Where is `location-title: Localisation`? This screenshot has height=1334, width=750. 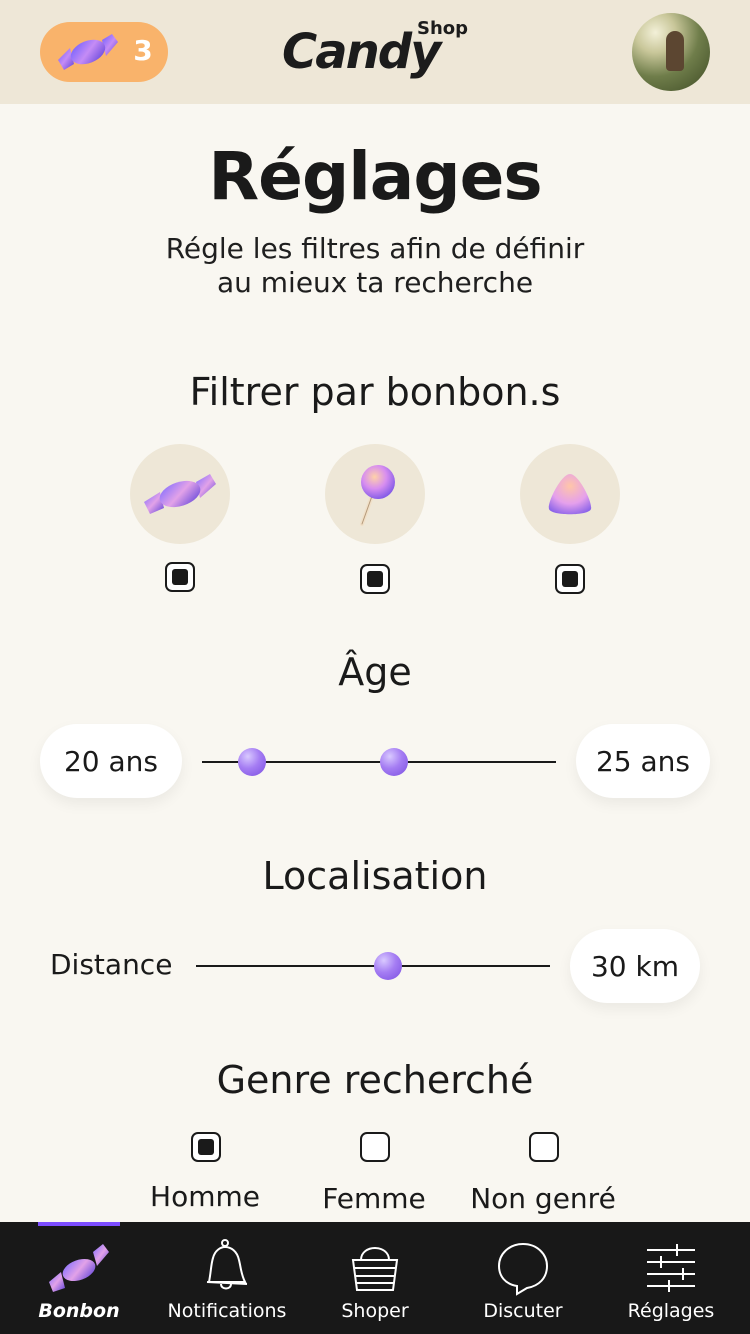 location-title: Localisation is located at coordinates (375, 876).